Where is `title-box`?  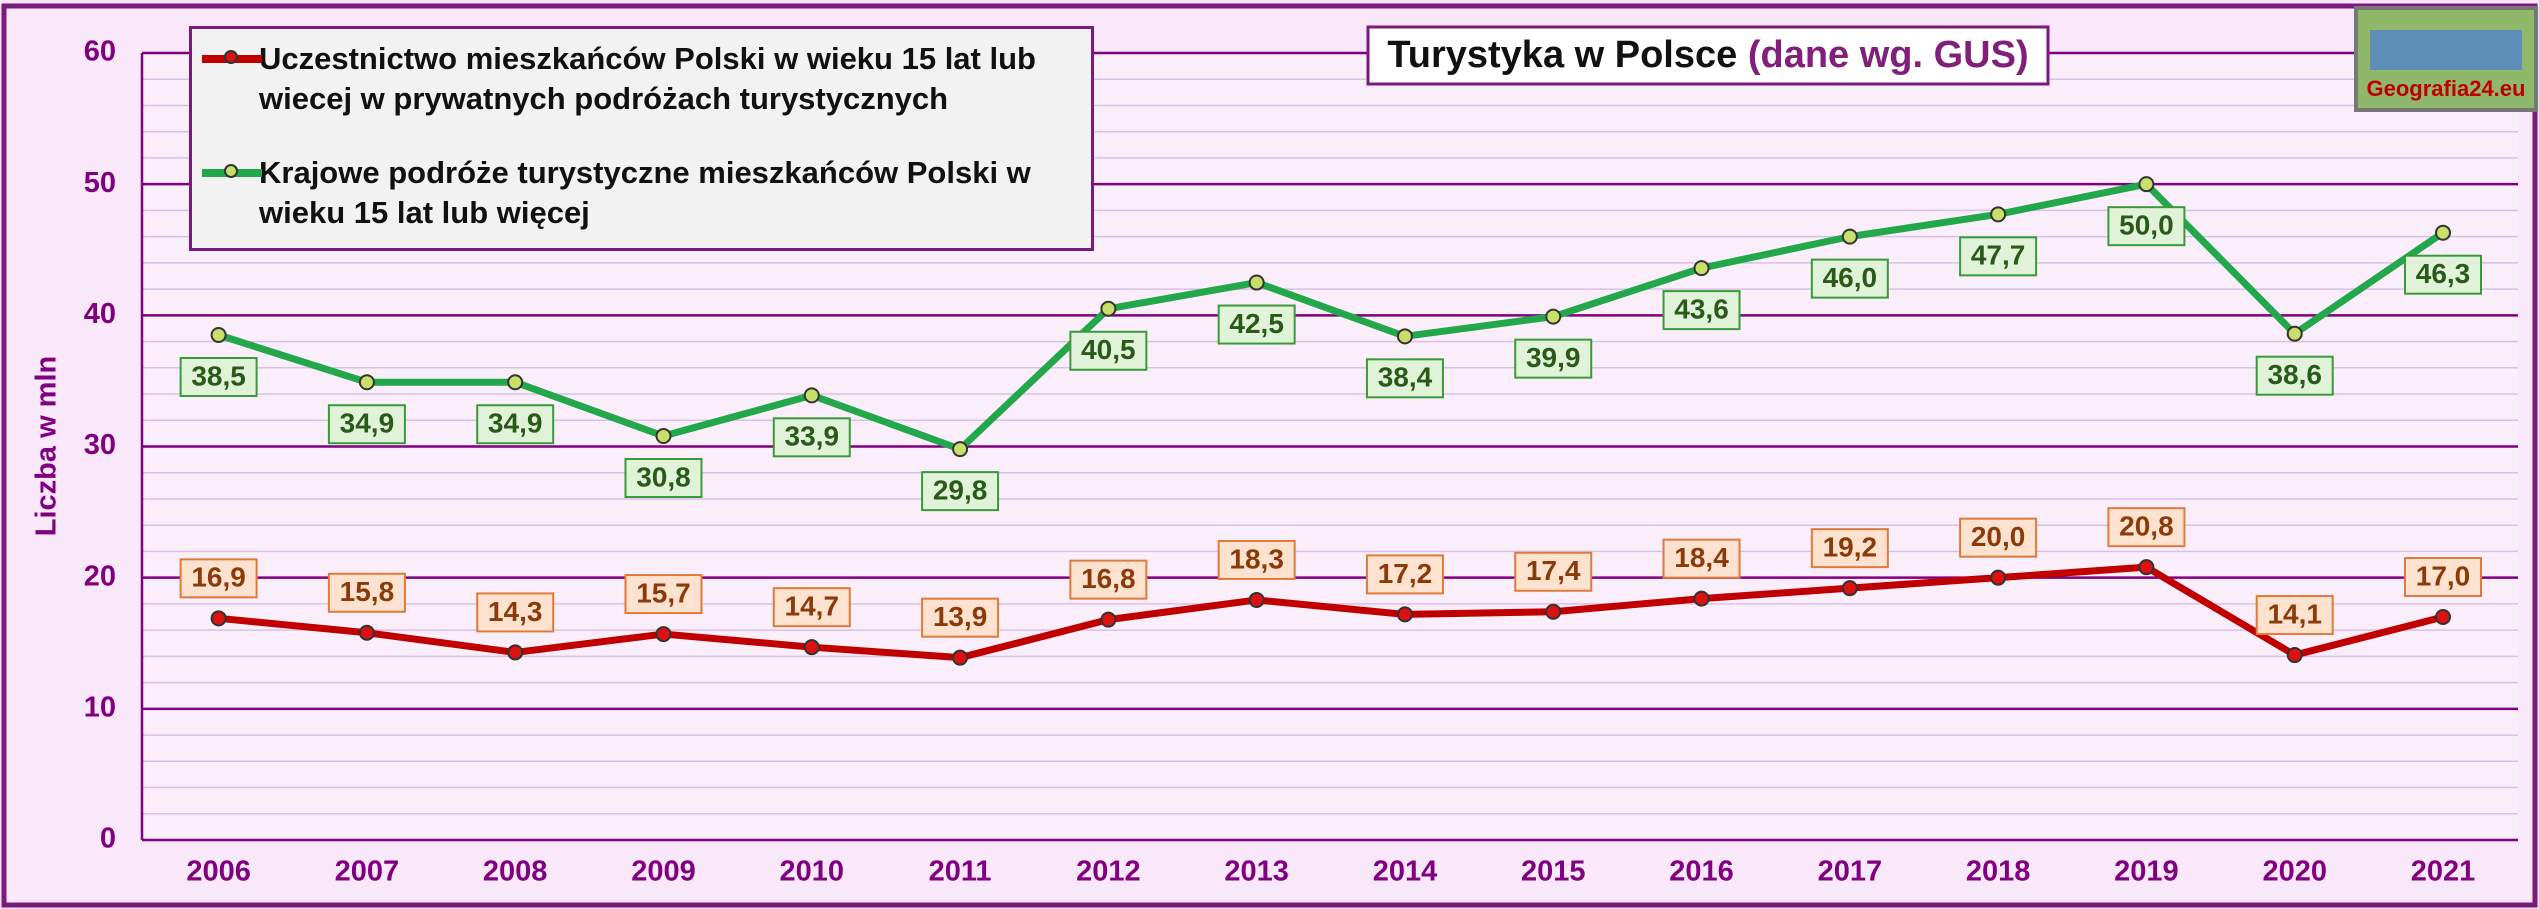
title-box is located at coordinates (1708, 55).